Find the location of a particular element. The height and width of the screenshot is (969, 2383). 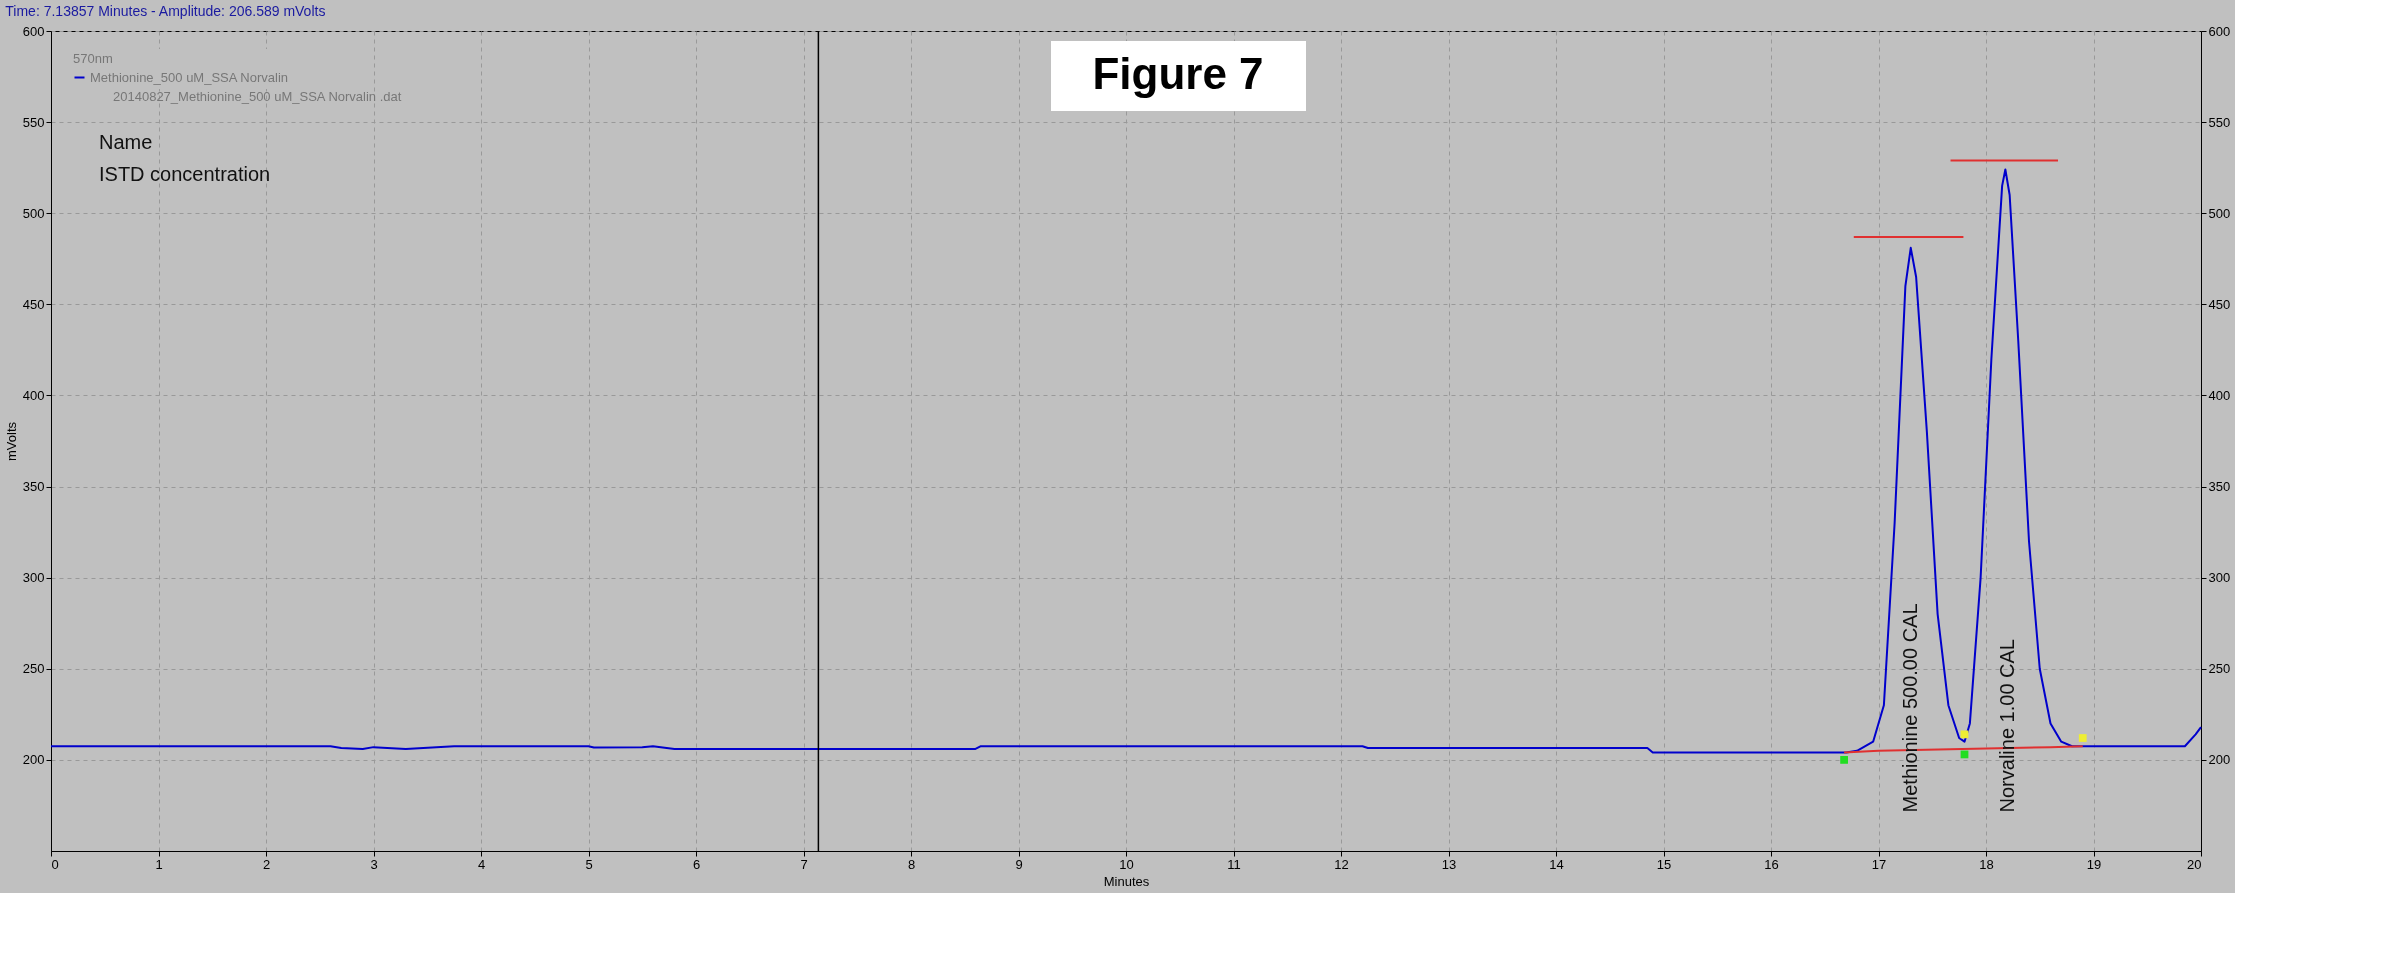

x-tick-label: 10 is located at coordinates (1126, 864).